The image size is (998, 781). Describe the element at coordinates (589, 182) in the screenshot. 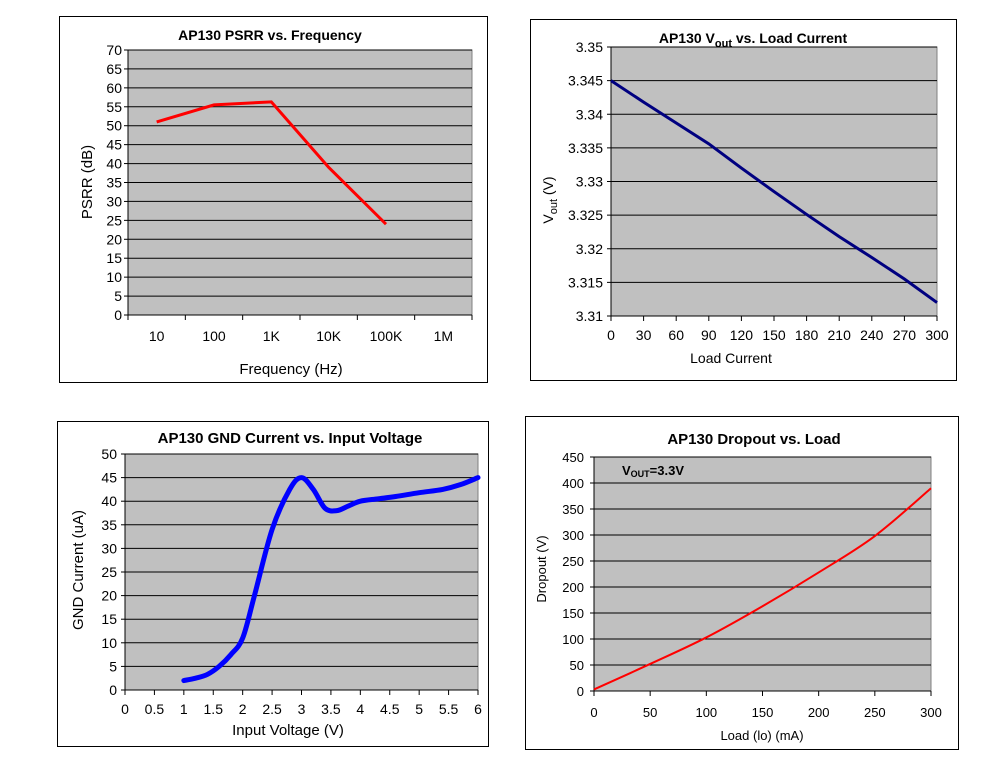

I see `y-tick-label: 3.33` at that location.